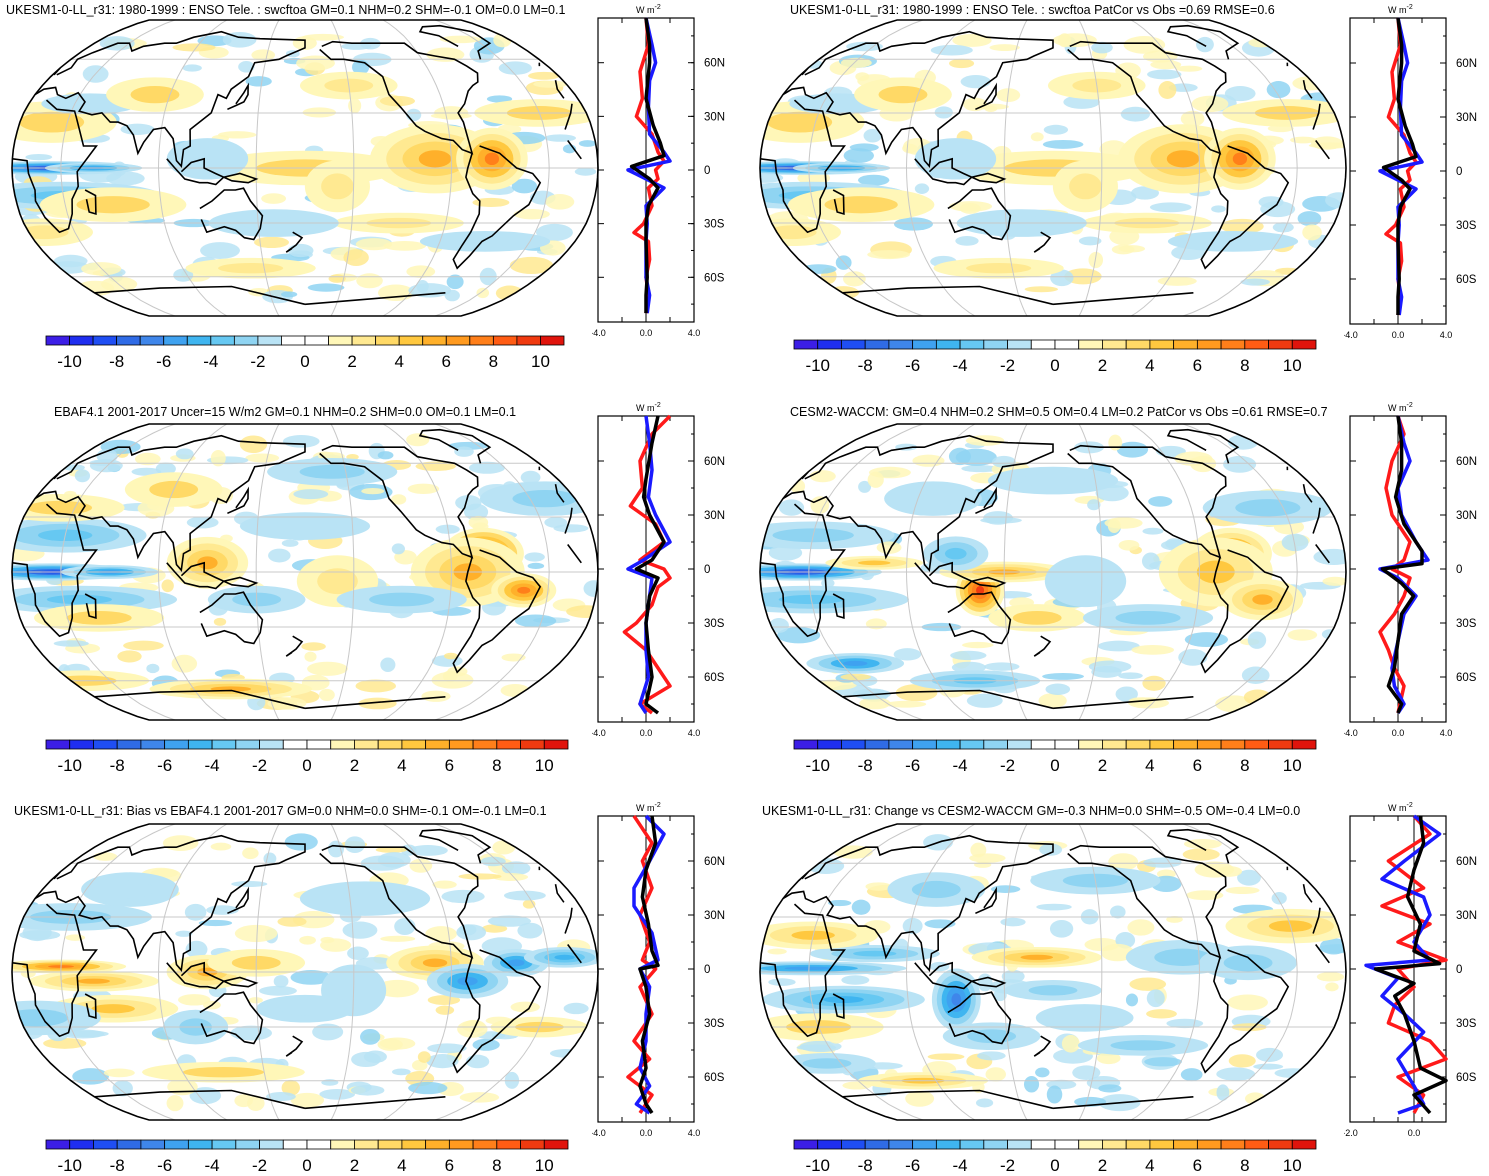  Describe the element at coordinates (714, 117) in the screenshot. I see `lat-label: 30N` at that location.